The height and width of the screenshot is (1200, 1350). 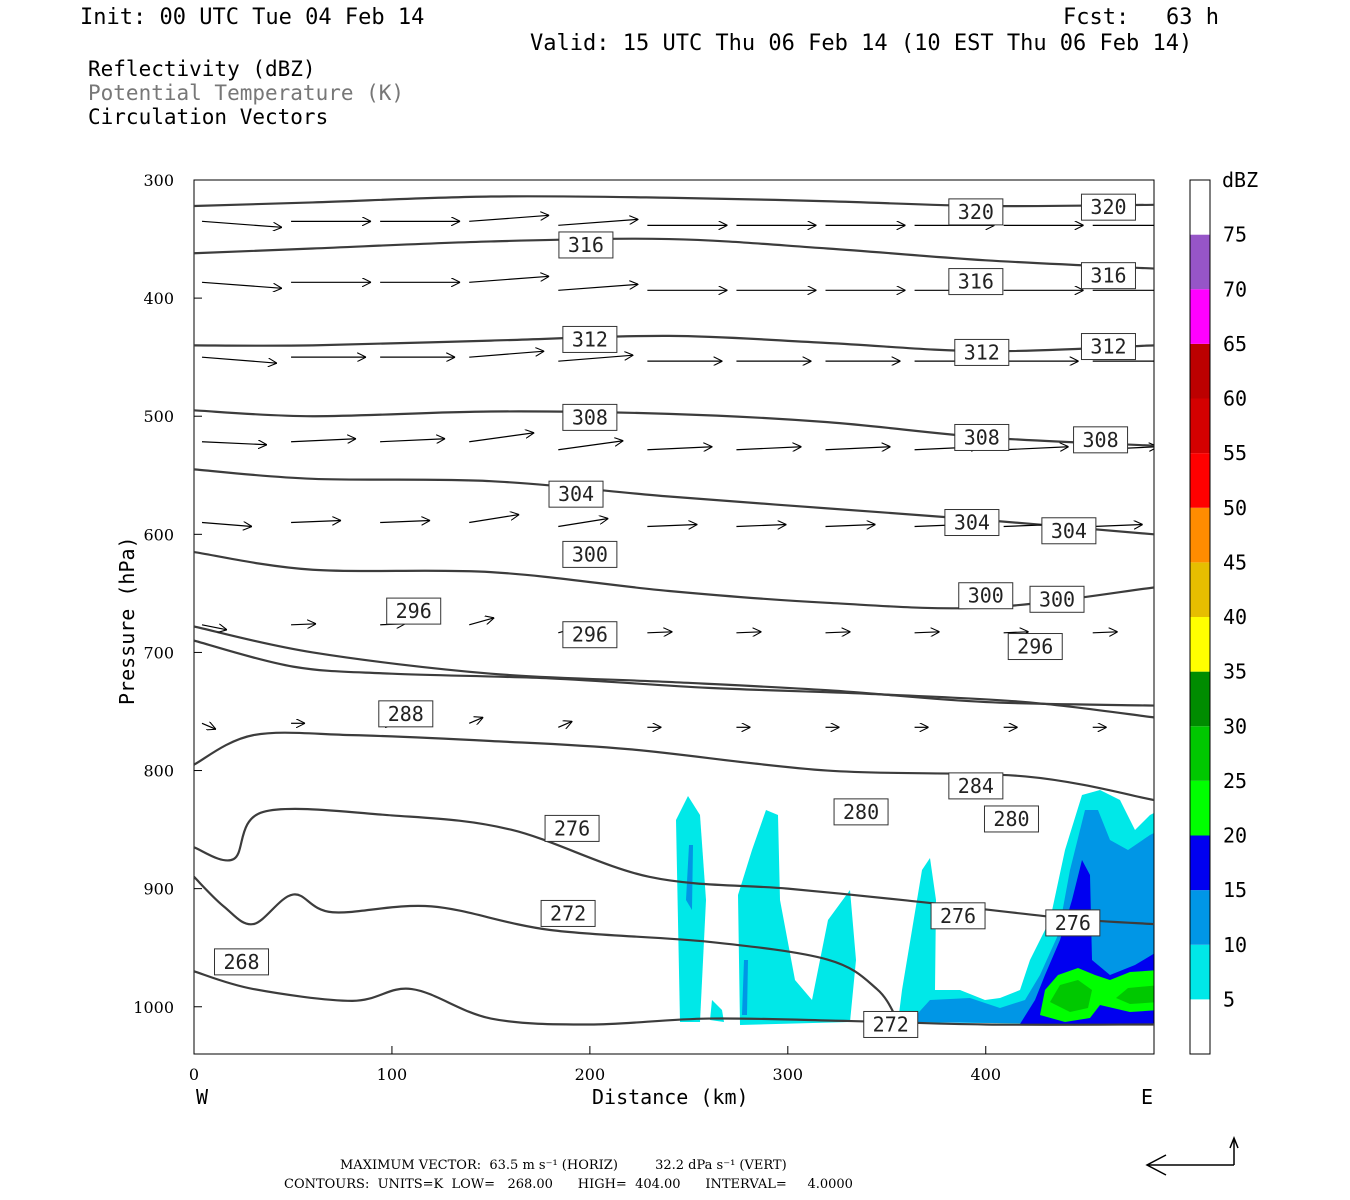 What do you see at coordinates (153, 1007) in the screenshot?
I see `y-tick-label: 1000` at bounding box center [153, 1007].